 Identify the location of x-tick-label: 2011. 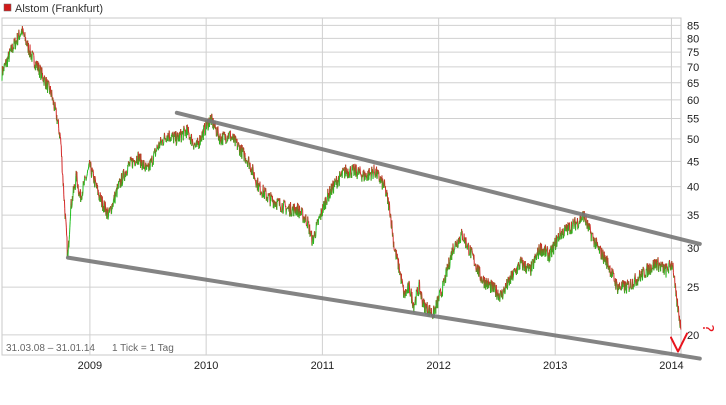
(323, 366).